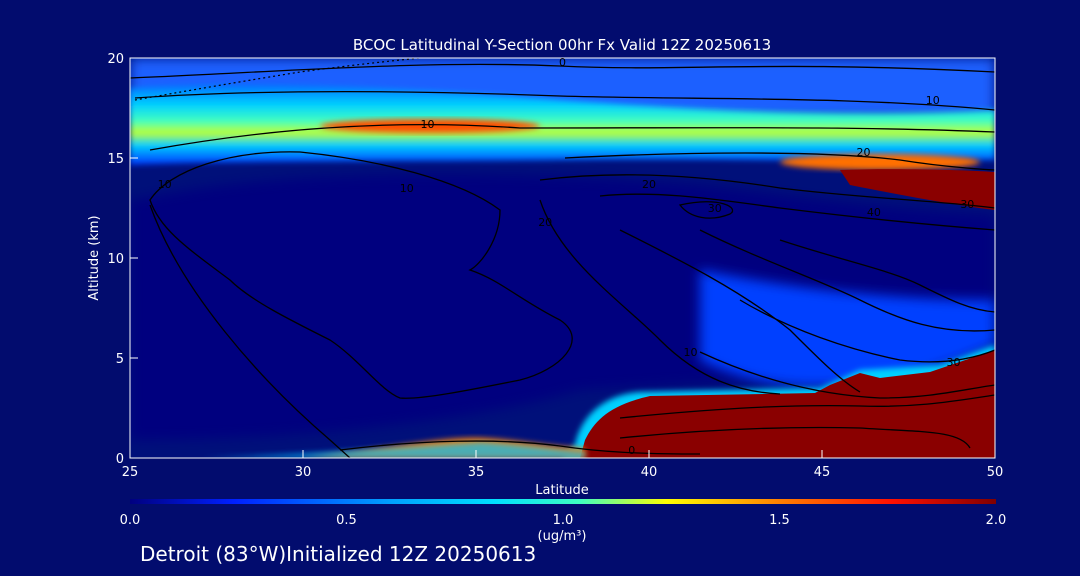  Describe the element at coordinates (563, 501) in the screenshot. I see `colorbar` at that location.